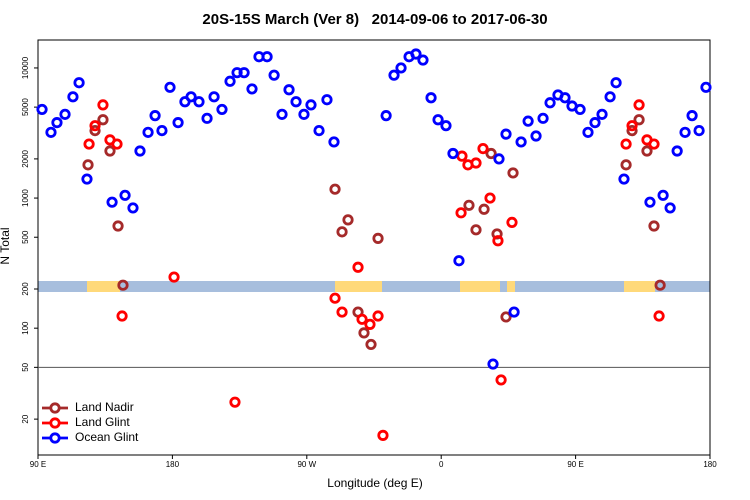 The width and height of the screenshot is (750, 500). What do you see at coordinates (107, 437) in the screenshot?
I see `legend-label: Ocean Glint` at bounding box center [107, 437].